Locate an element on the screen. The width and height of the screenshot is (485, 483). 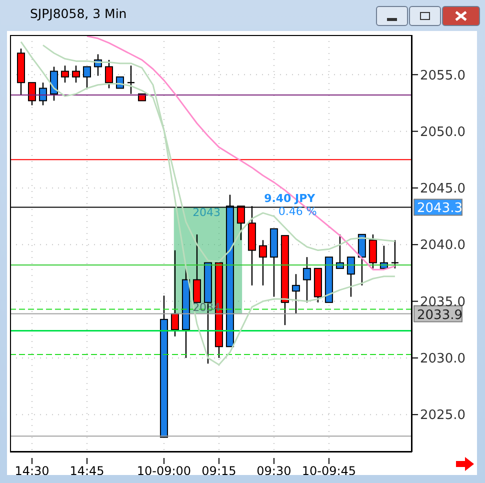
ref-line-label: 2043.3 is located at coordinates (439, 208).